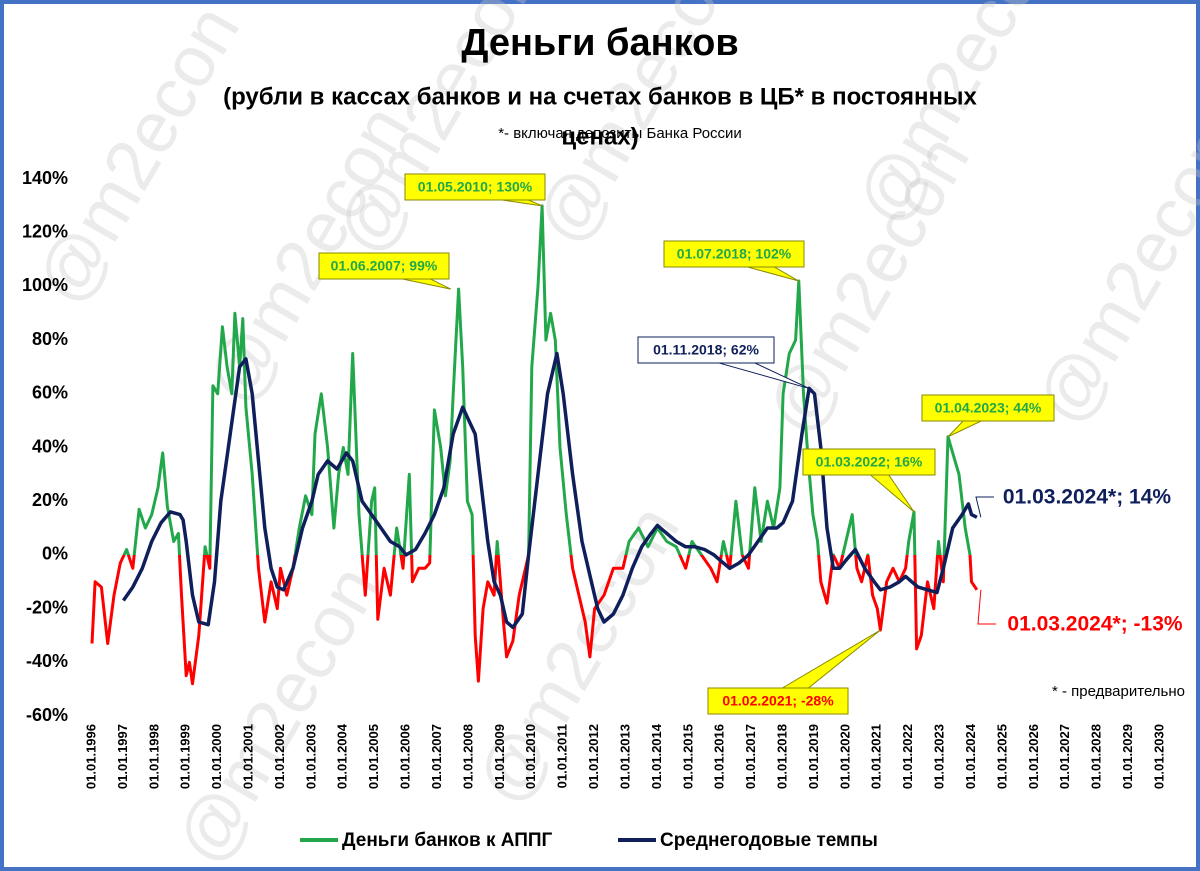  What do you see at coordinates (436, 756) in the screenshot?
I see `x-tick-label: 01.01.2007` at bounding box center [436, 756].